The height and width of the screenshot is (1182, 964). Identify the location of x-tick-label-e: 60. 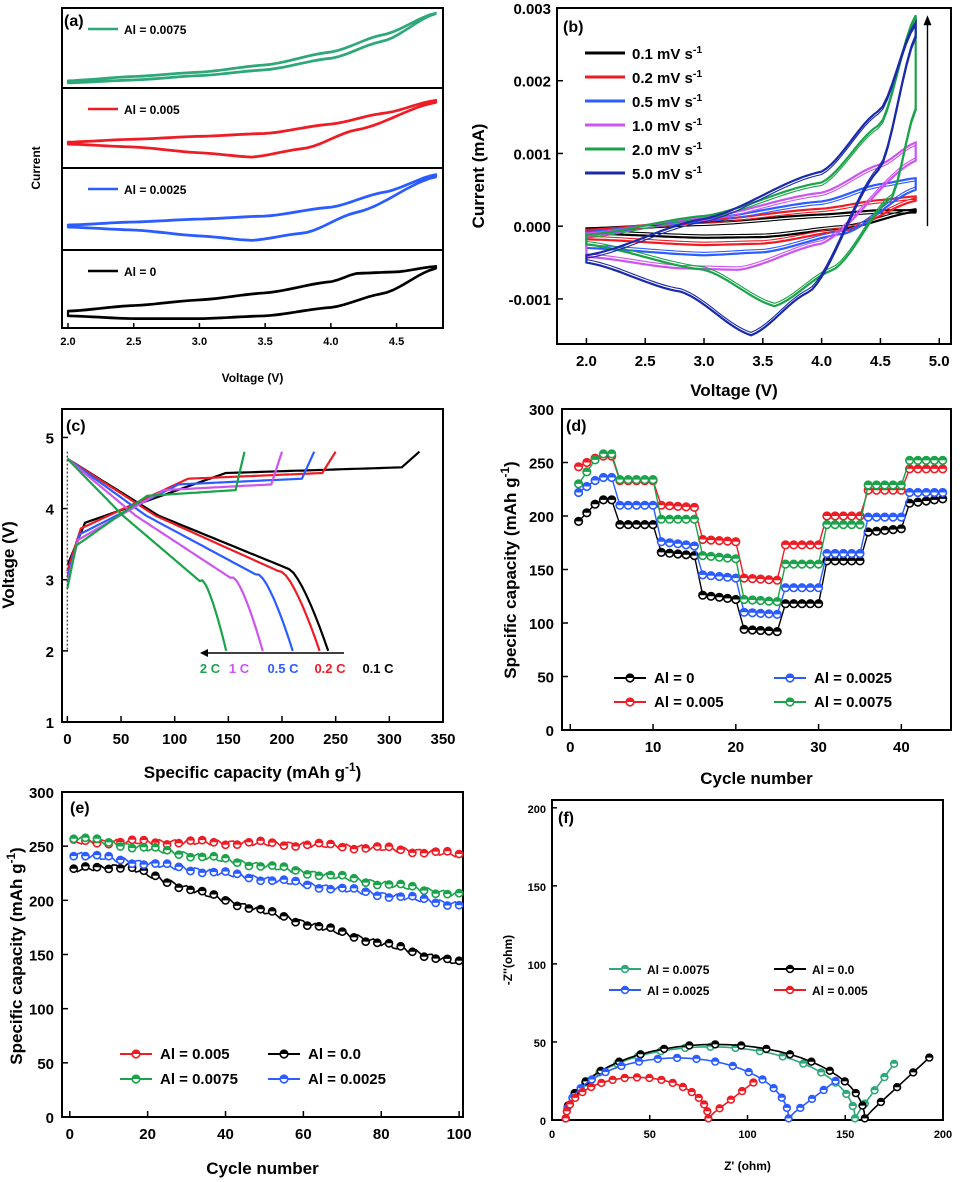
(303, 1134).